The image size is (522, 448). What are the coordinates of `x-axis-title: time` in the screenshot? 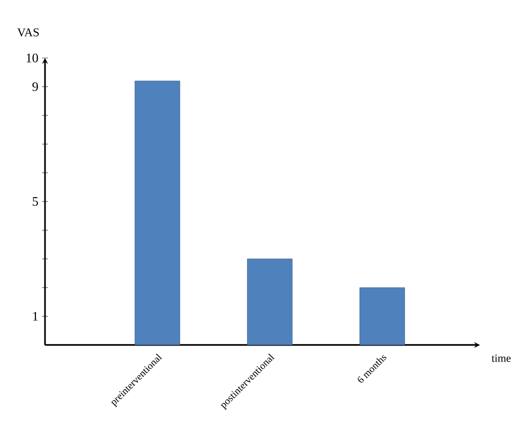 It's located at (501, 358).